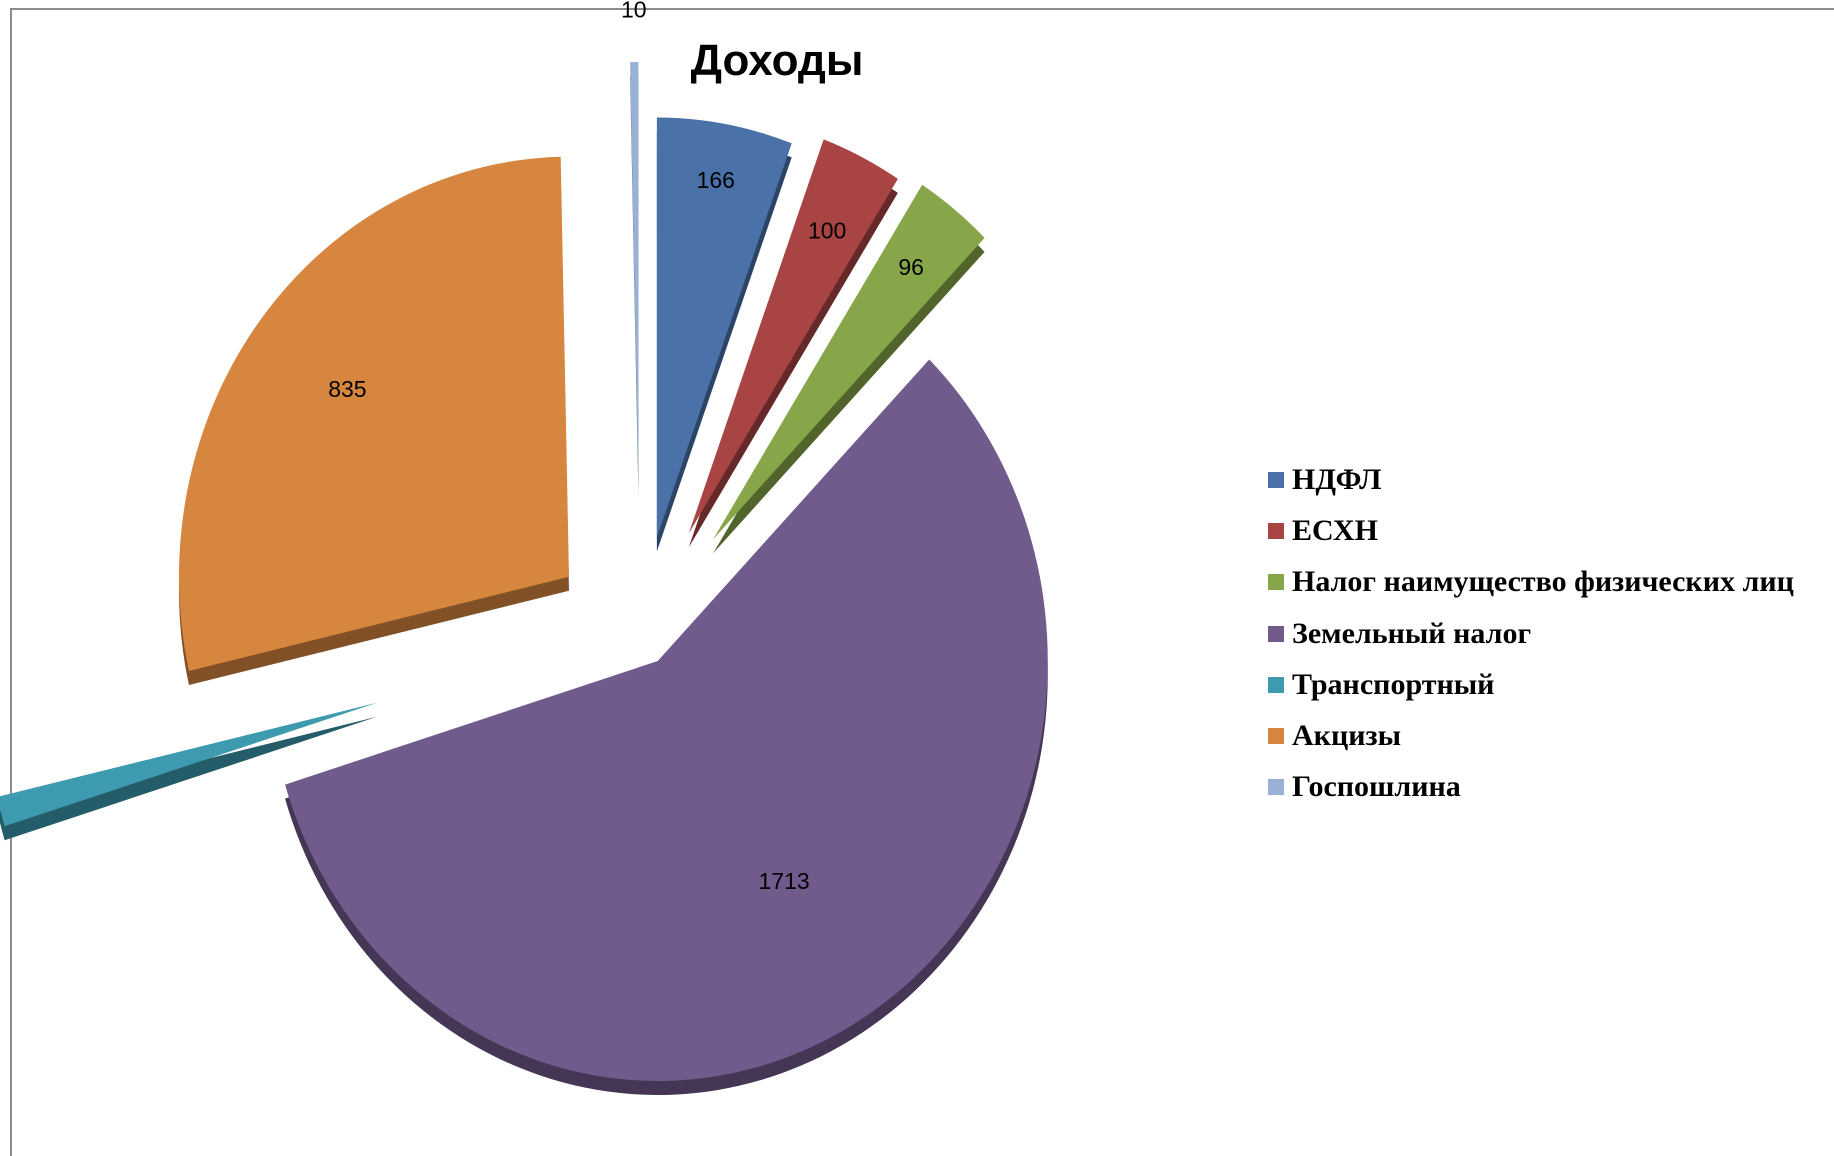 The image size is (1834, 1156). What do you see at coordinates (634, 11) in the screenshot?
I see `data-label: 10` at bounding box center [634, 11].